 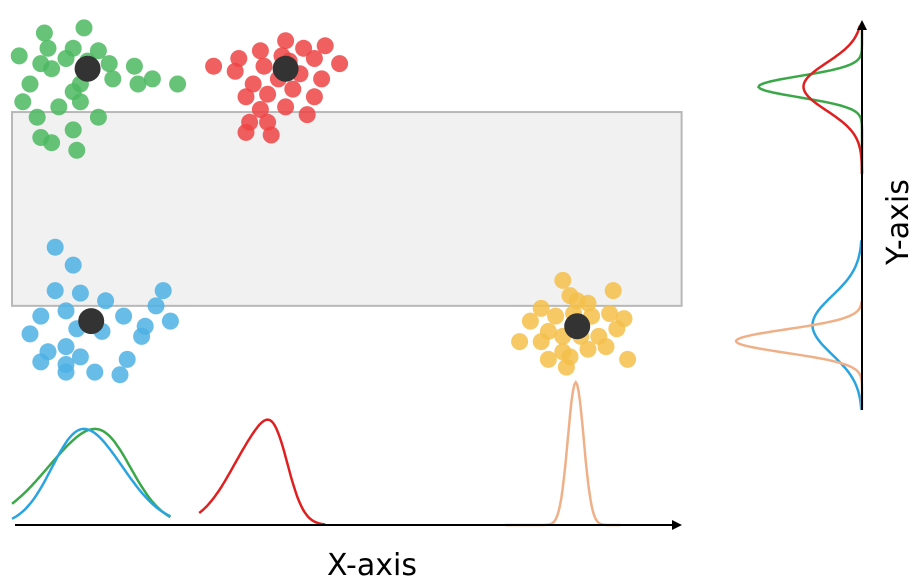 What do you see at coordinates (799, 218) in the screenshot?
I see `y-marginal-distributions` at bounding box center [799, 218].